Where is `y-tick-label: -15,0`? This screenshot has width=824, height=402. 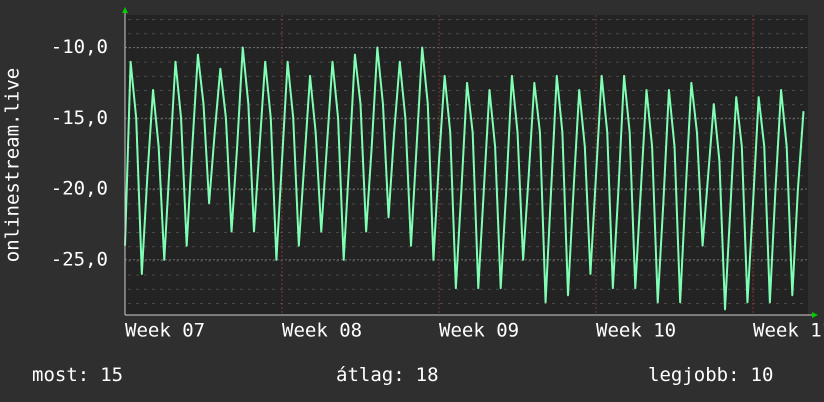
y-tick-label: -15,0 is located at coordinates (79, 118).